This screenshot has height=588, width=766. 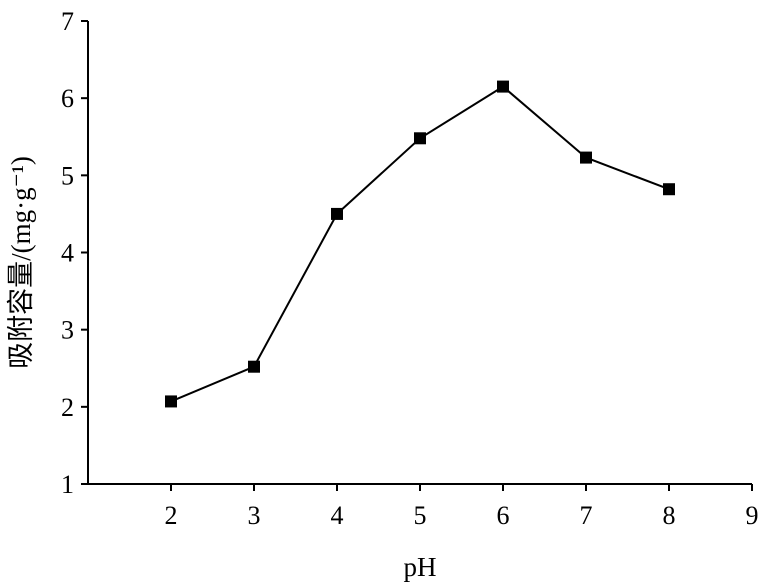 I want to click on y-tick-label: 3, so click(x=67, y=330).